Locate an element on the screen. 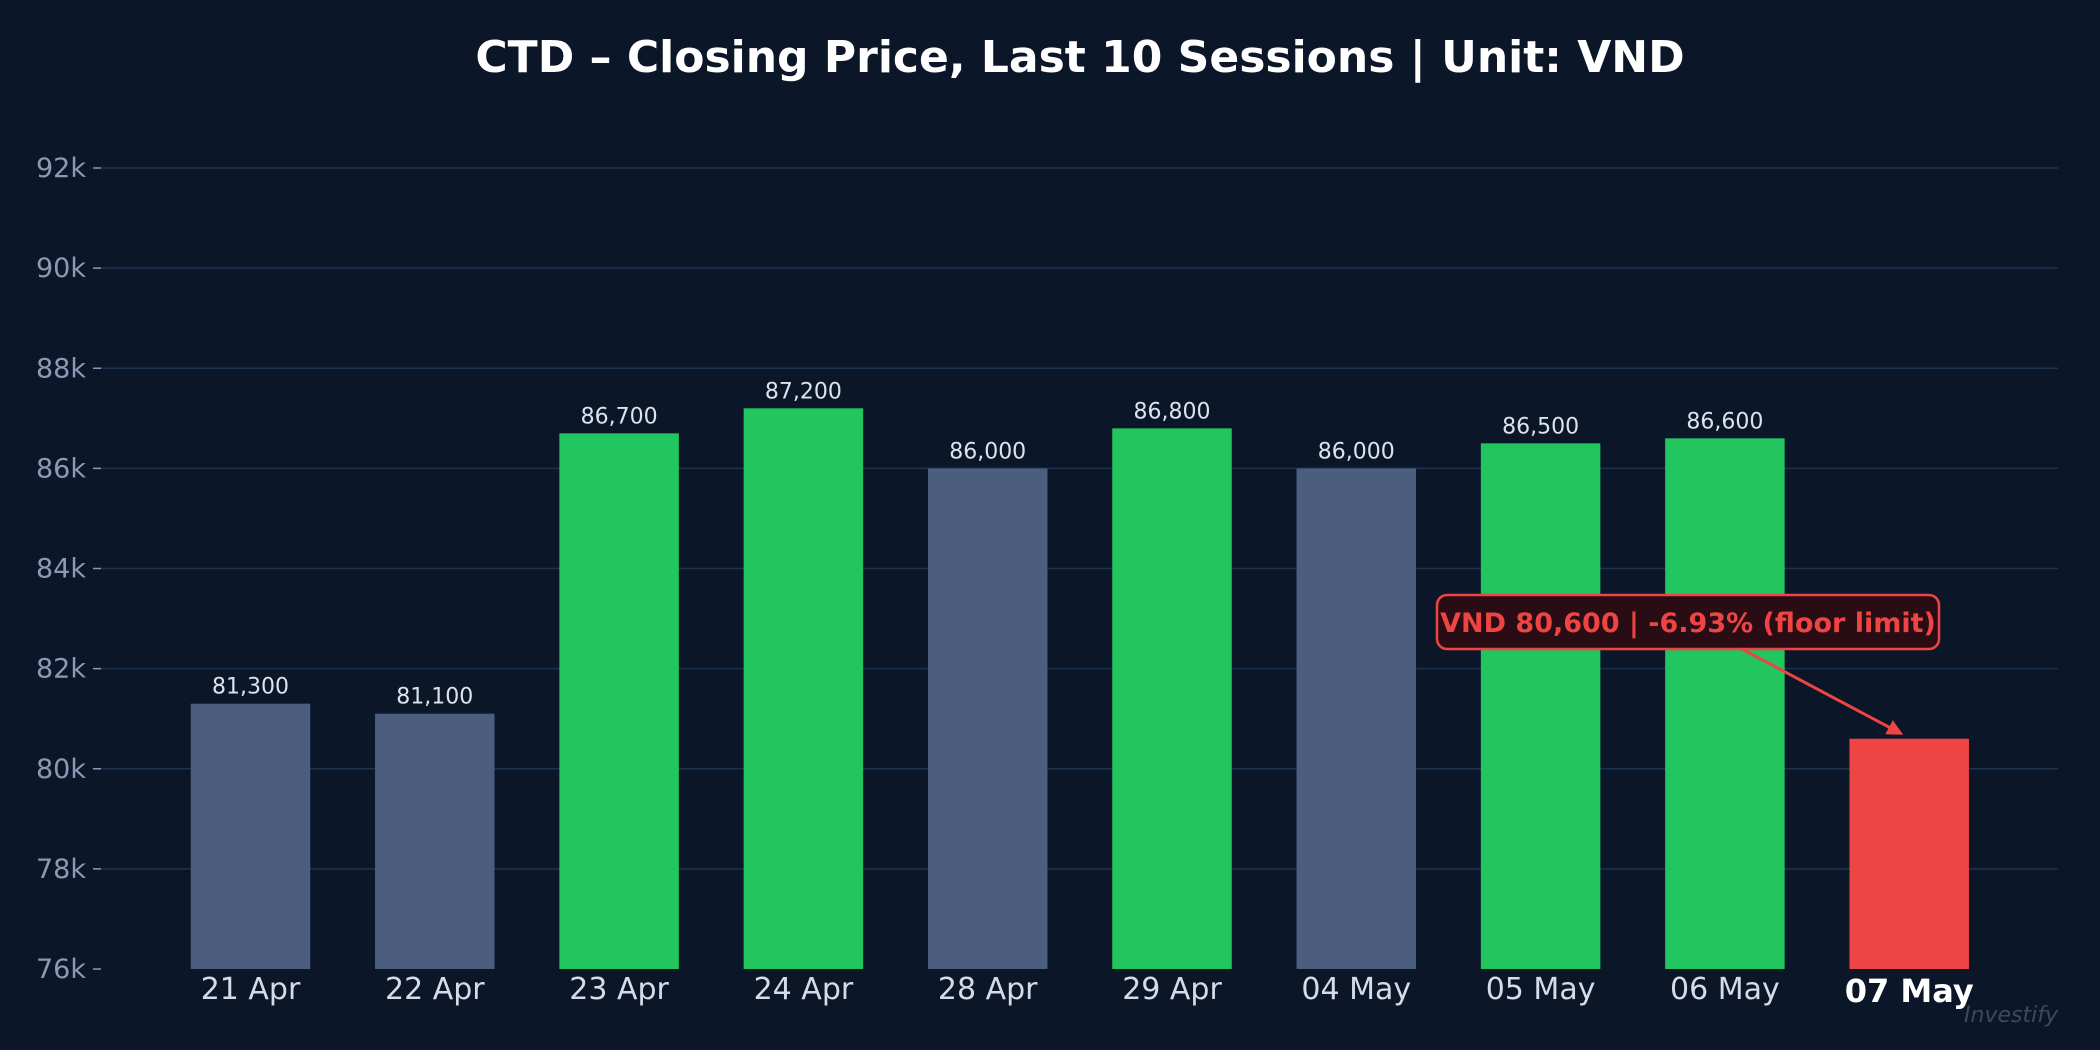 Image resolution: width=2100 pixels, height=1050 pixels. watermark: Investify is located at coordinates (2011, 1015).